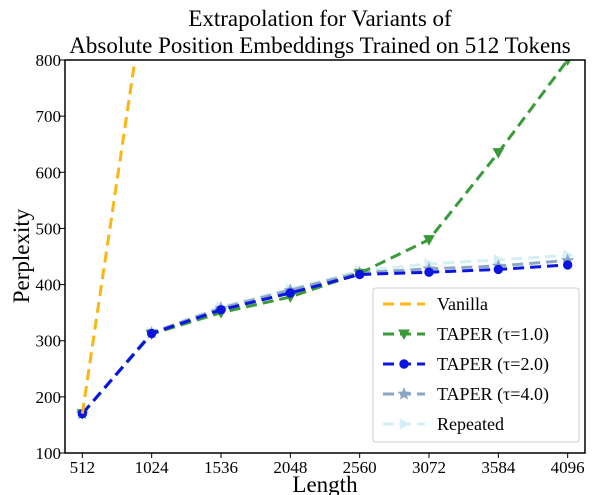  Describe the element at coordinates (290, 467) in the screenshot. I see `x-tick-label: 2048` at that location.